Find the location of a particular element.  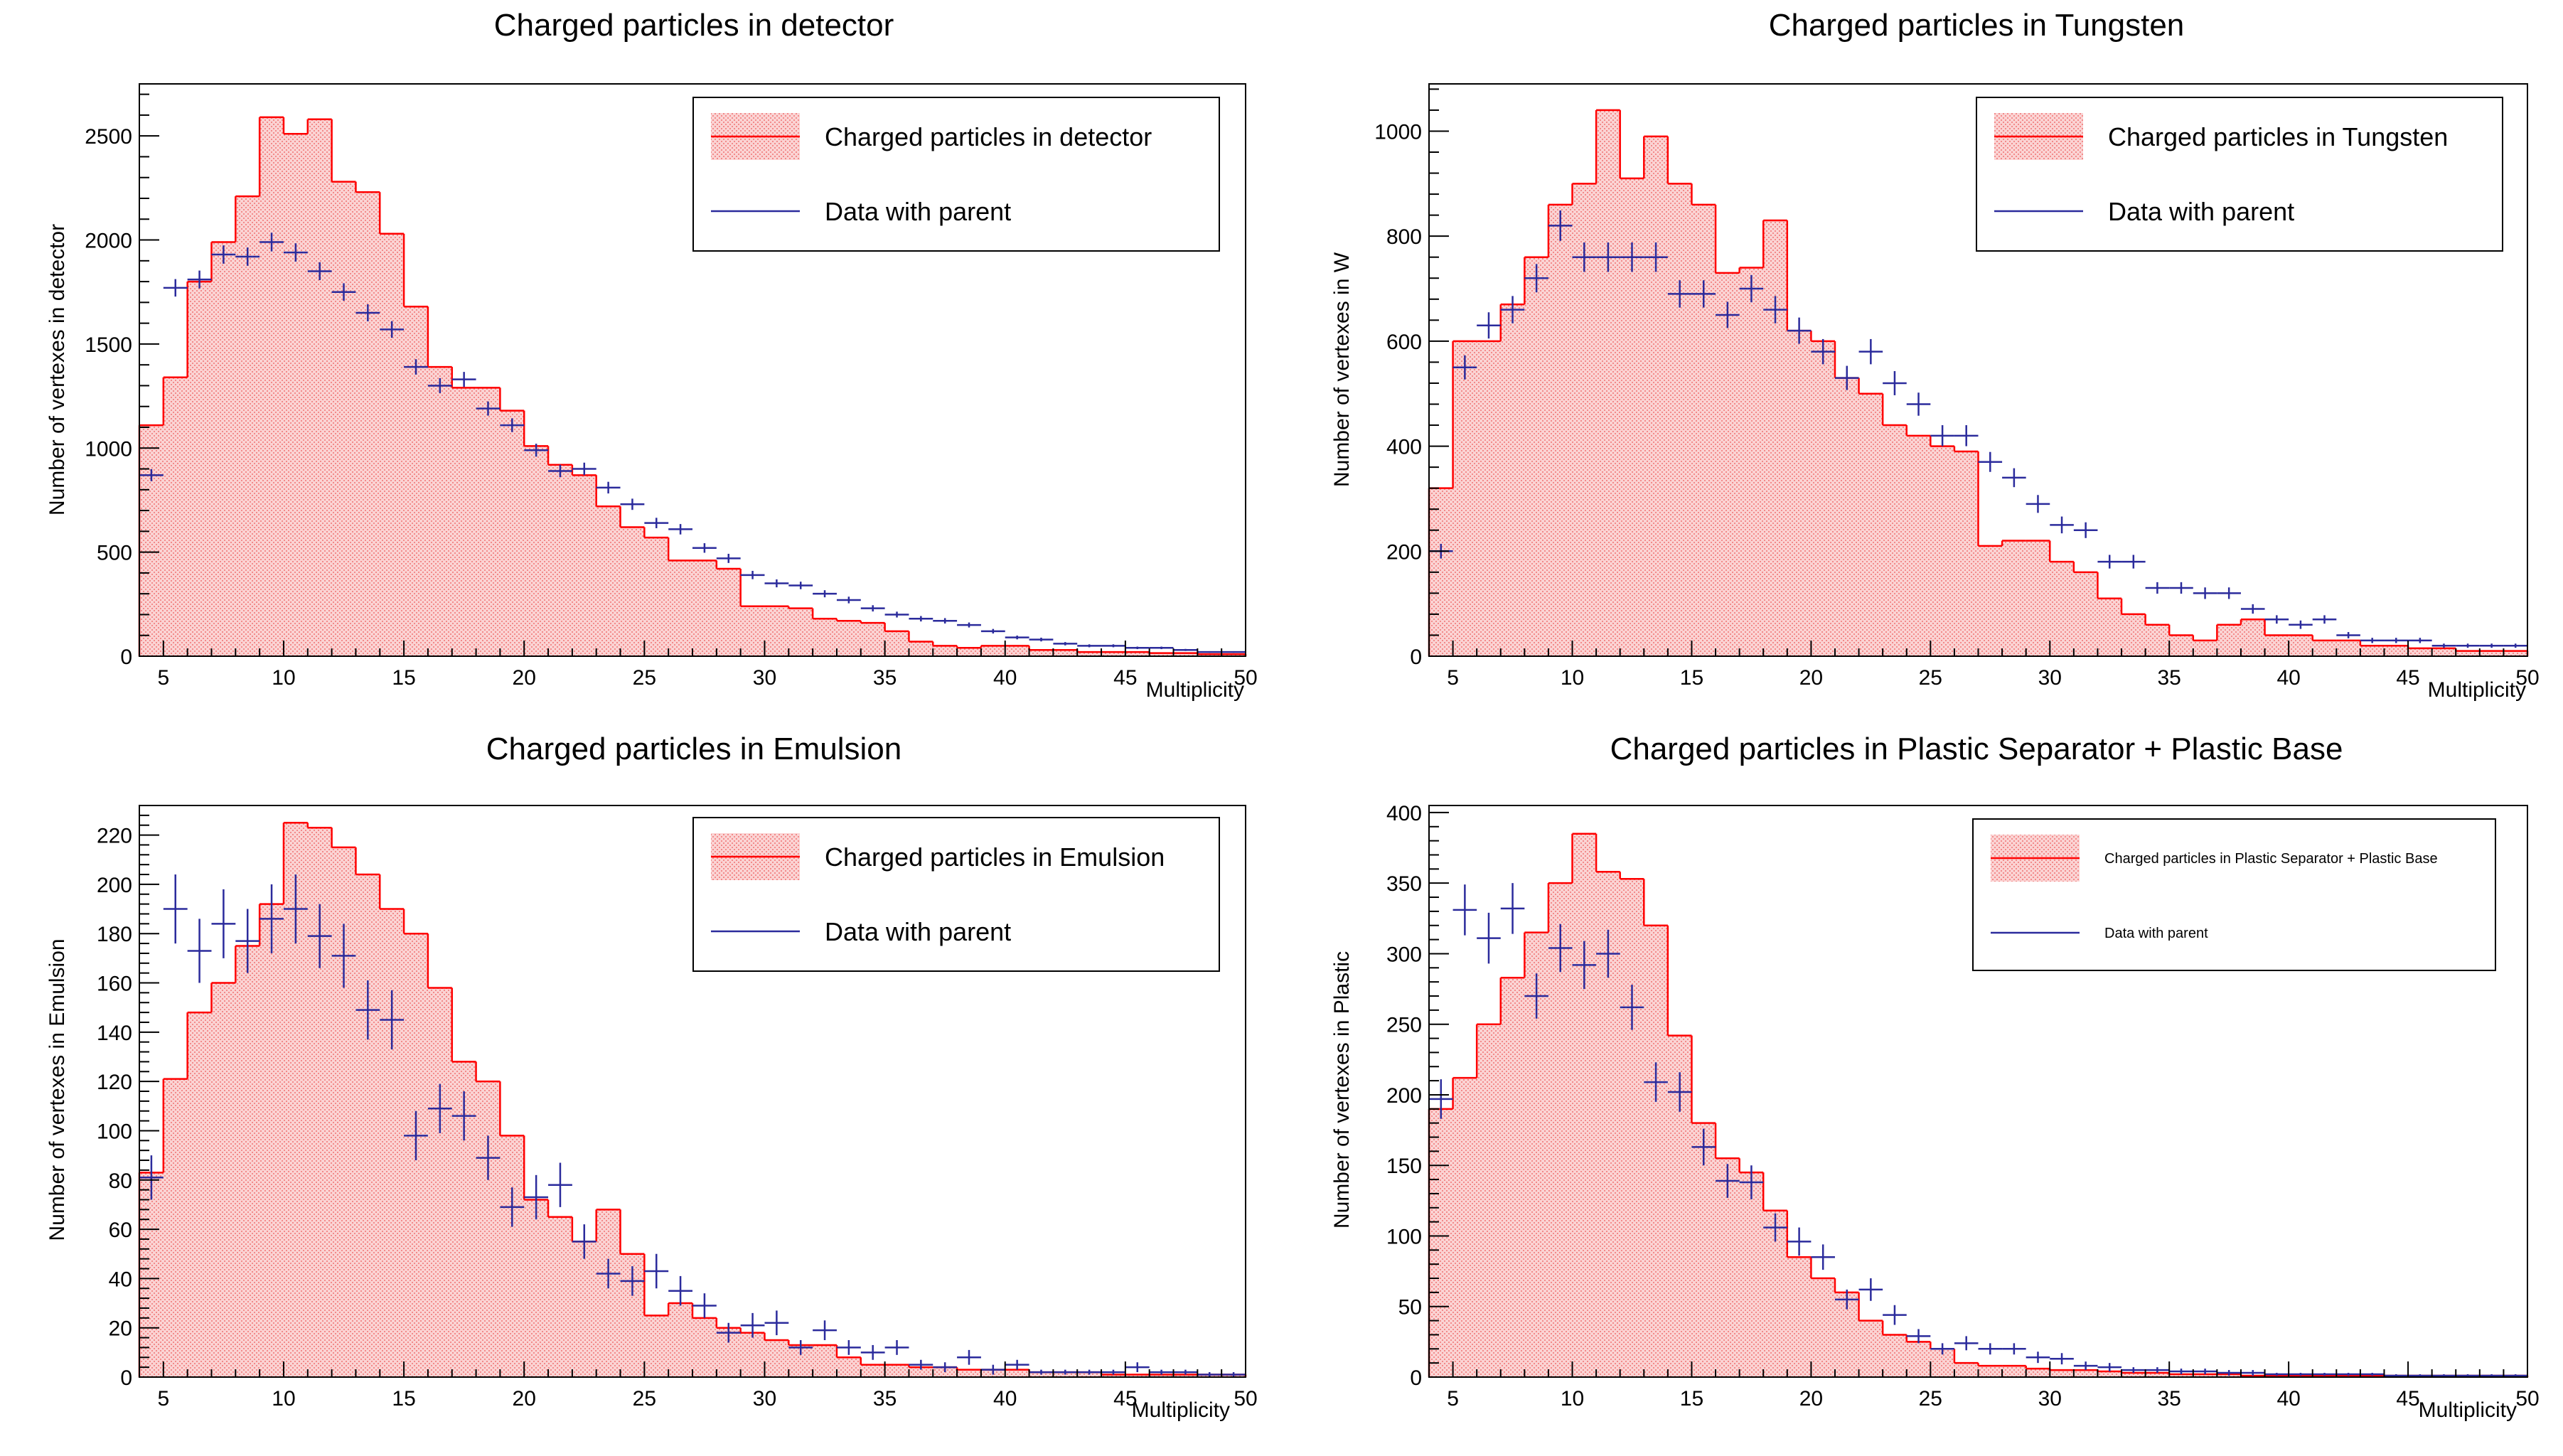

y-axis-label: Number of vertexes in Emulsion is located at coordinates (58, 1089).